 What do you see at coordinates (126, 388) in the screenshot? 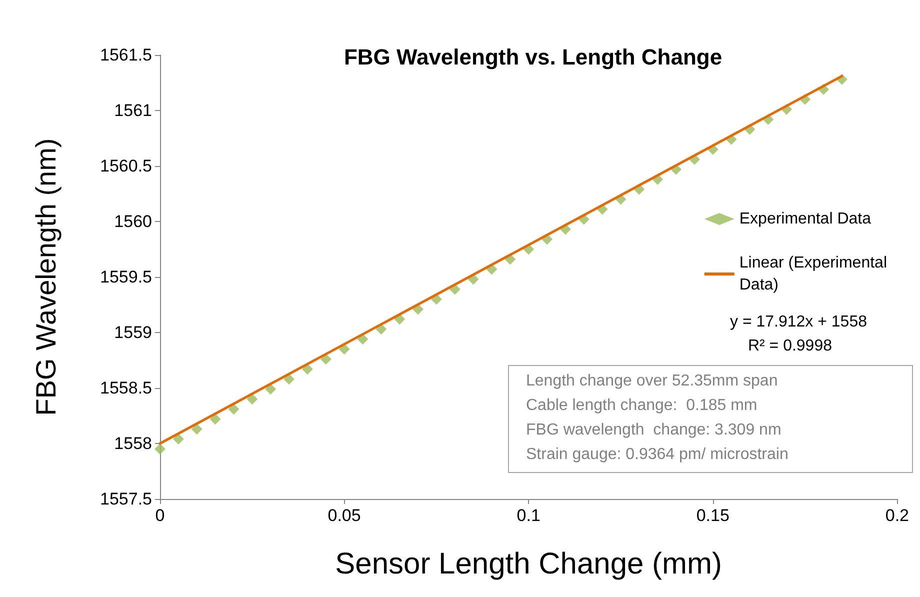
I see `y-tick-label: 1558.5` at bounding box center [126, 388].